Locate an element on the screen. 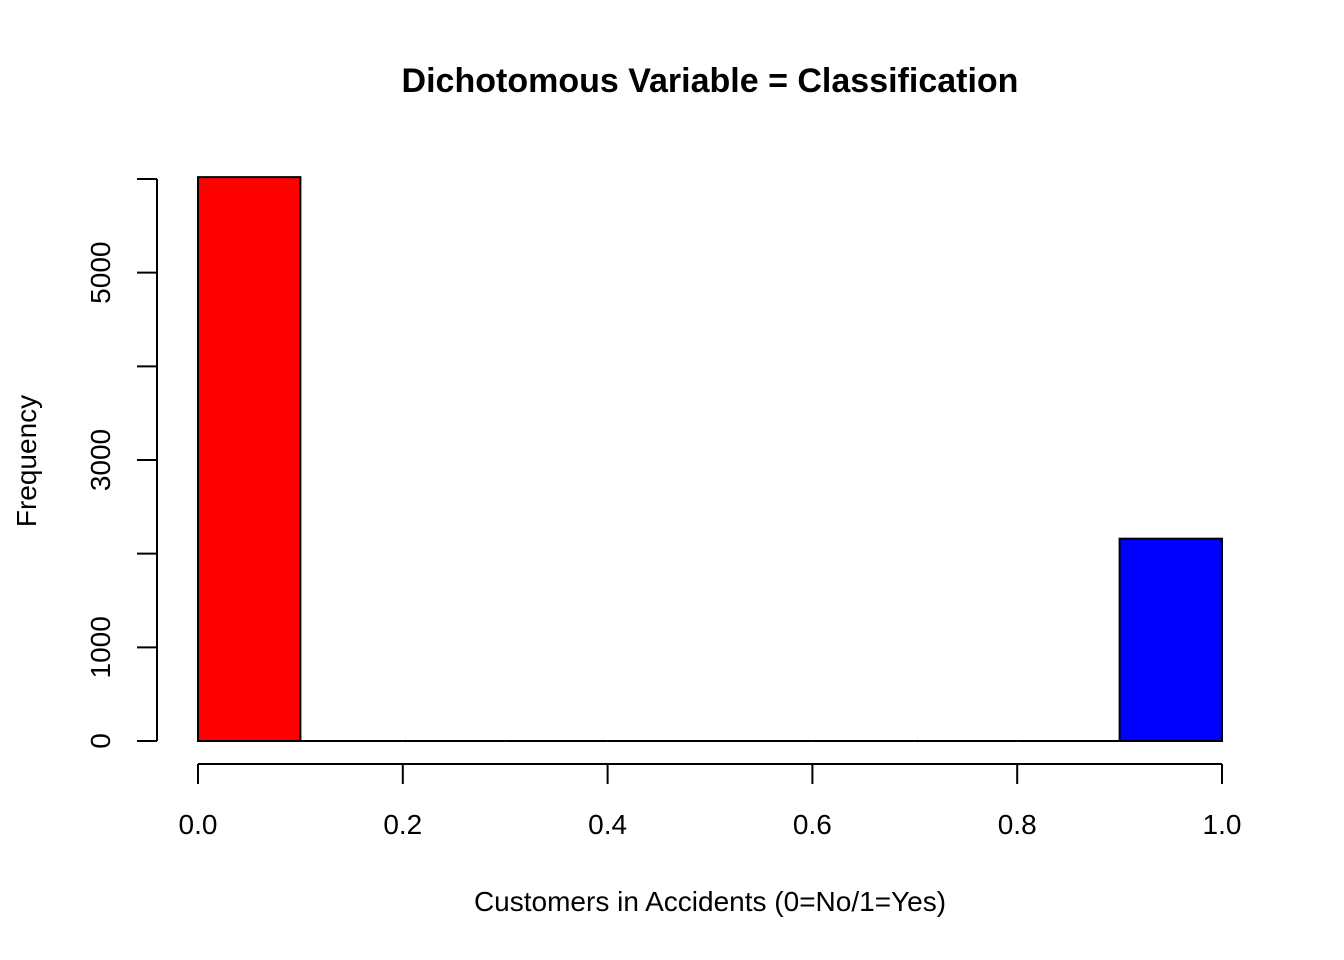  y-tick-label: 1000 is located at coordinates (100, 647).